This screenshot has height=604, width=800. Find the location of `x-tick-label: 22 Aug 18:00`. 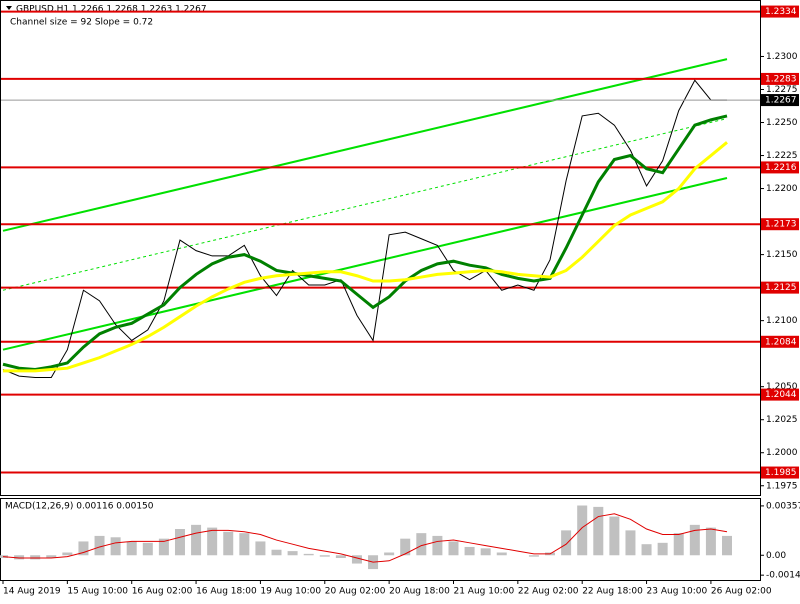

x-tick-label: 22 Aug 18:00 is located at coordinates (612, 592).